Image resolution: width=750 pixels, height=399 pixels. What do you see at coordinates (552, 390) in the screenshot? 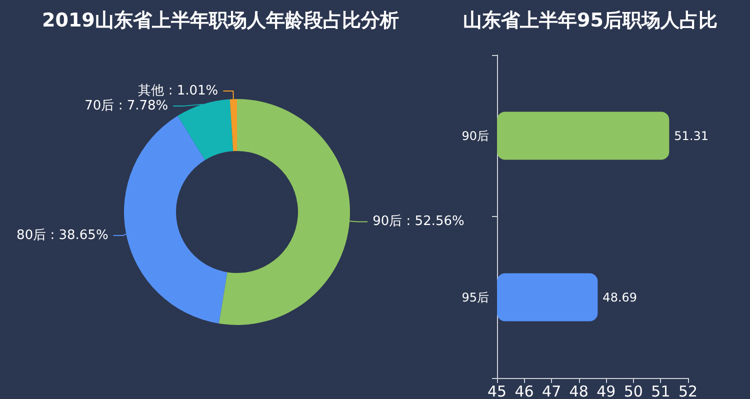
I see `x-tick-label: 47` at bounding box center [552, 390].